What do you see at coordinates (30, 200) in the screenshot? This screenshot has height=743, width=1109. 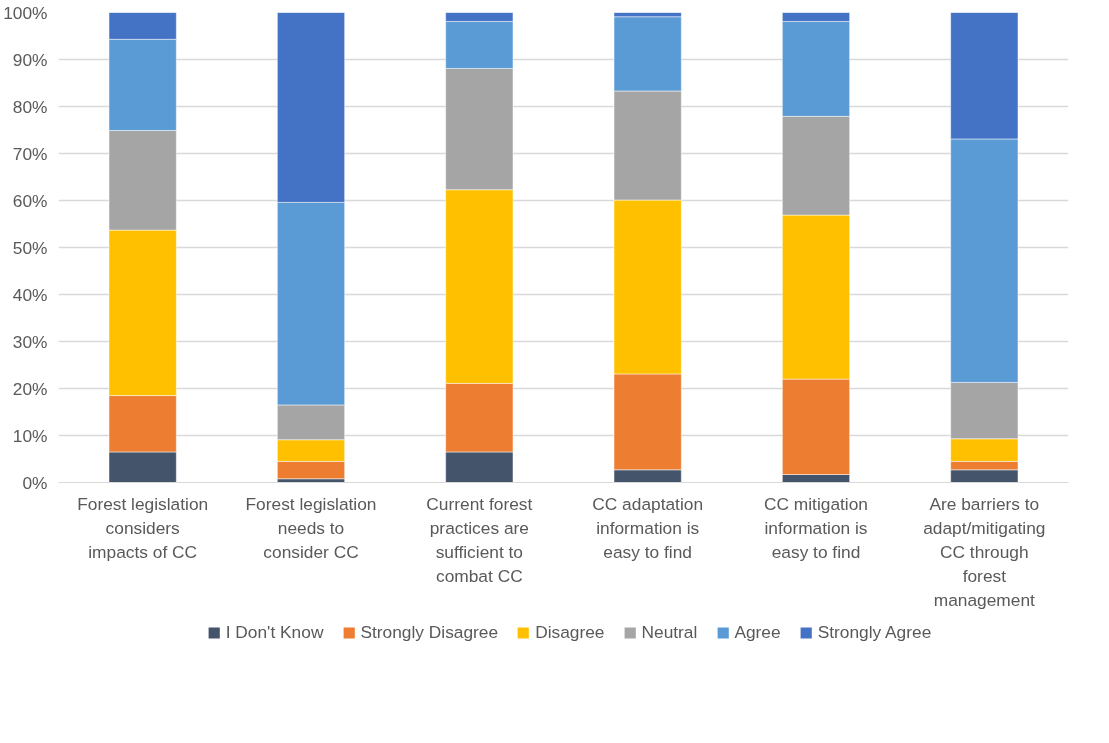 I see `y-tick-label: 60%` at bounding box center [30, 200].